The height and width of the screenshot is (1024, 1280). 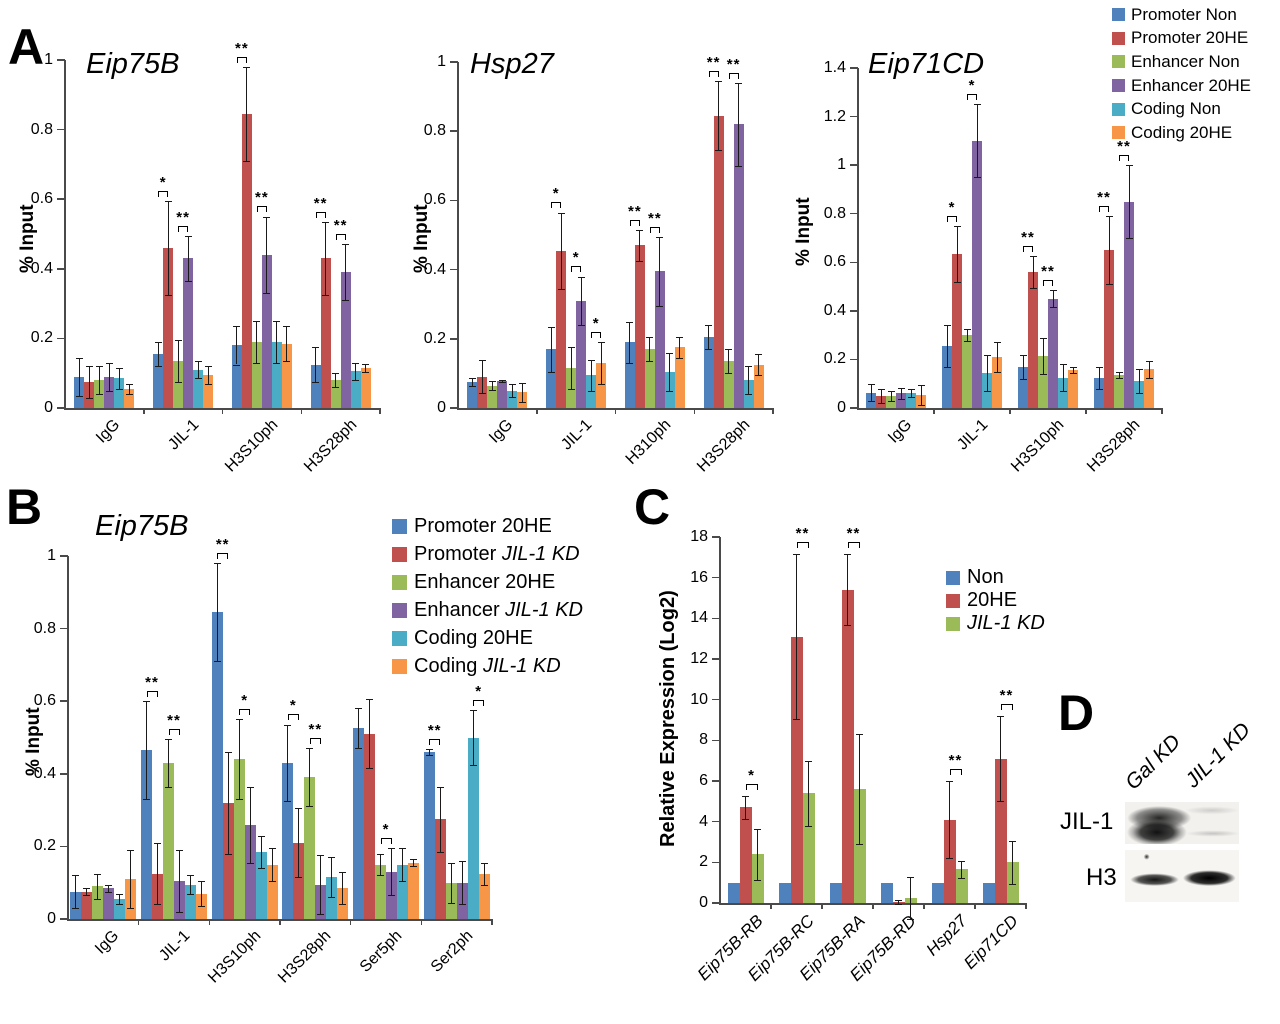 What do you see at coordinates (668, 718) in the screenshot?
I see `chart-c-ylabel: Relative Expression (Log2)` at bounding box center [668, 718].